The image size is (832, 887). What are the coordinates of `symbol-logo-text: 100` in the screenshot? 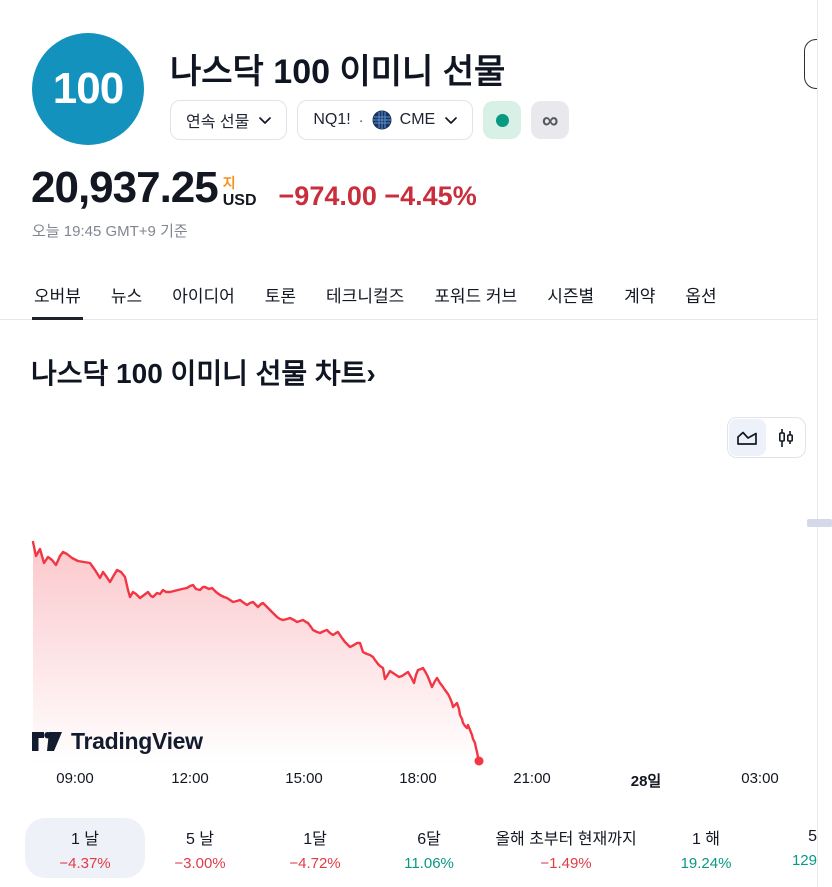 It's located at (88, 88).